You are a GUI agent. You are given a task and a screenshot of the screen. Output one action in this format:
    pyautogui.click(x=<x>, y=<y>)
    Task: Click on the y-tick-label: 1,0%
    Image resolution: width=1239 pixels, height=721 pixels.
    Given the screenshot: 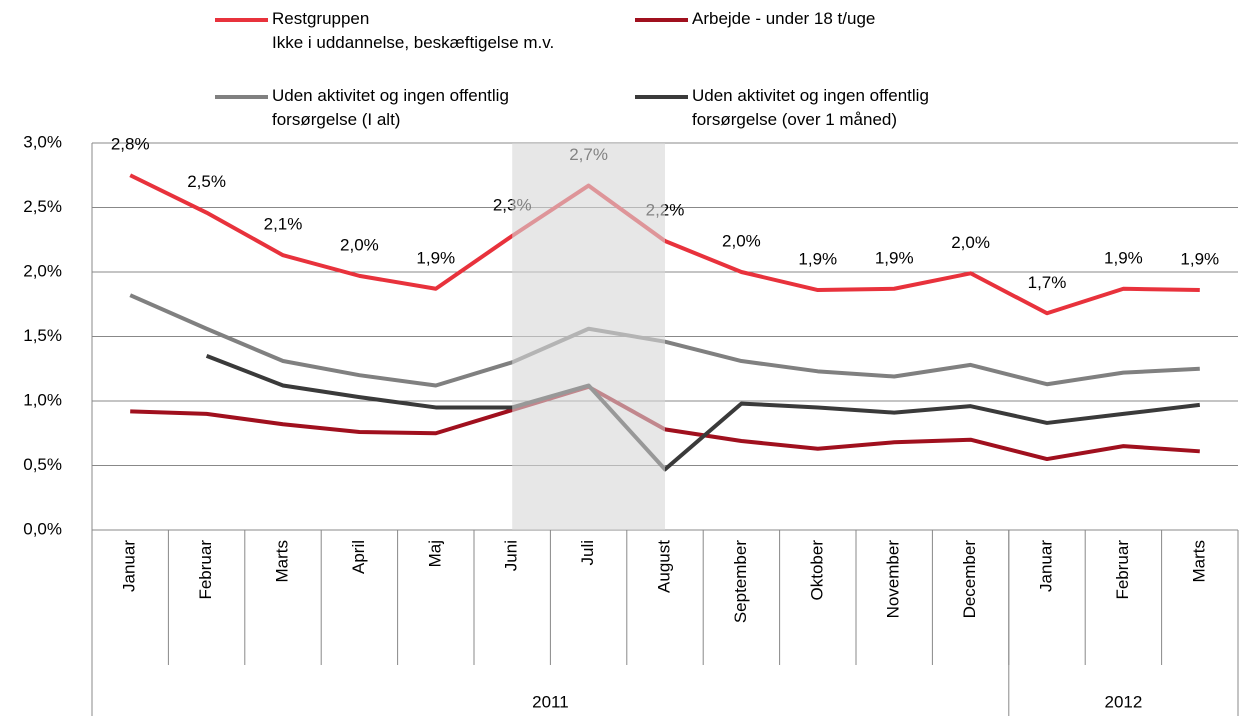 What is the action you would take?
    pyautogui.click(x=42, y=399)
    